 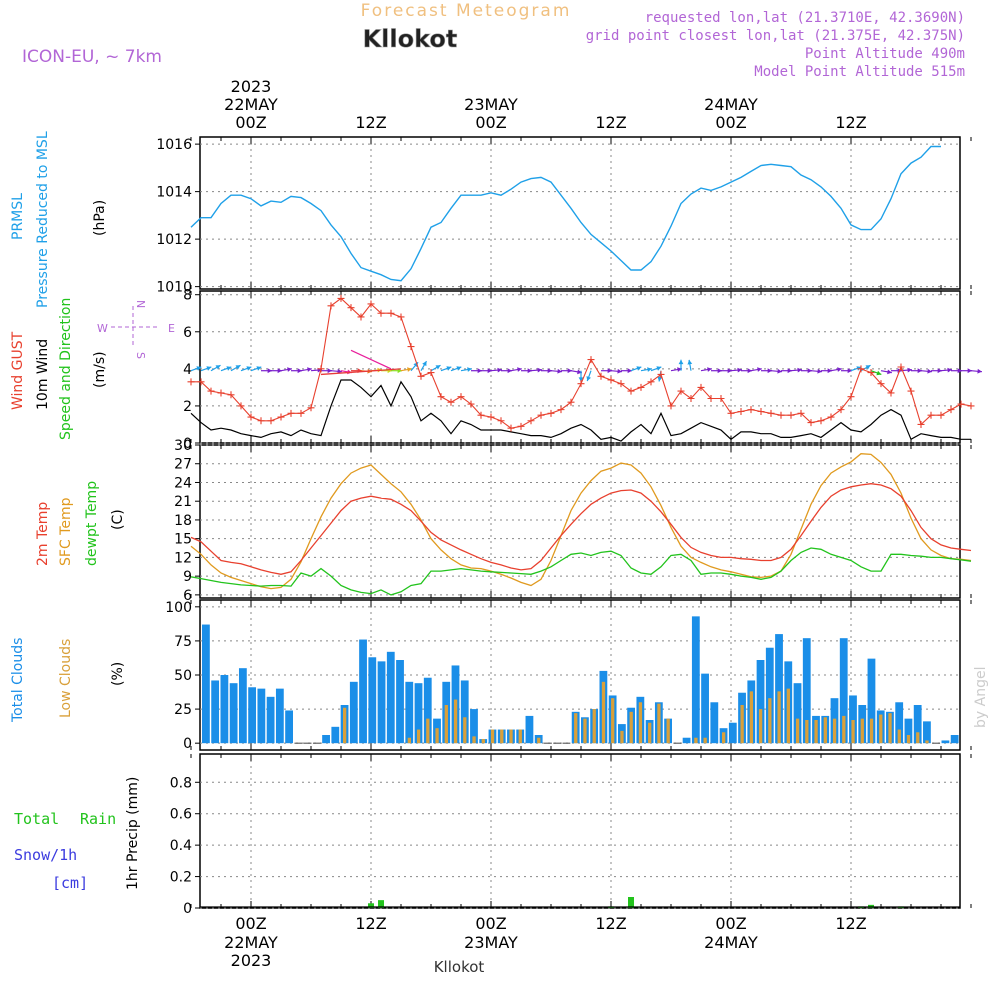 What do you see at coordinates (859, 72) in the screenshot?
I see `model-altitude: Model Point Altitude 515m` at bounding box center [859, 72].